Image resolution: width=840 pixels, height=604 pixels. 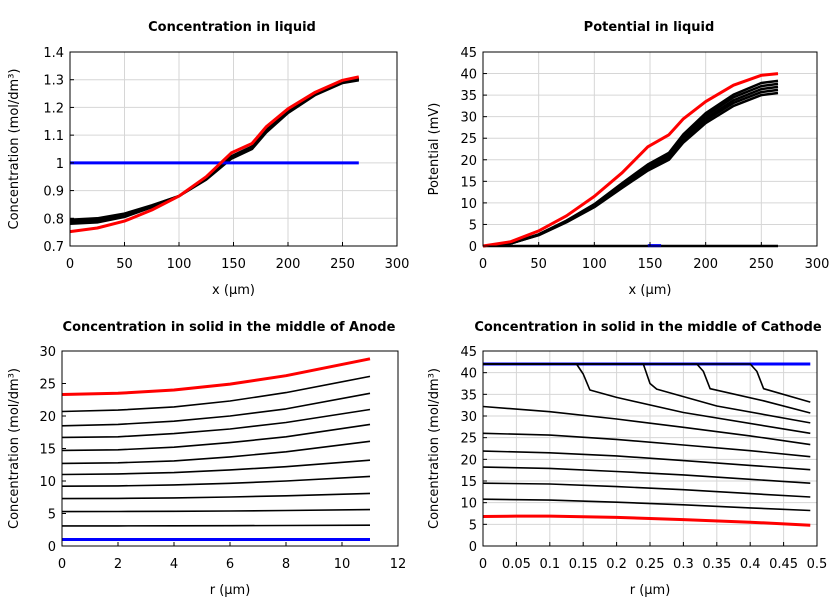 I want to click on x-tick-label: 0.35, so click(x=716, y=564).